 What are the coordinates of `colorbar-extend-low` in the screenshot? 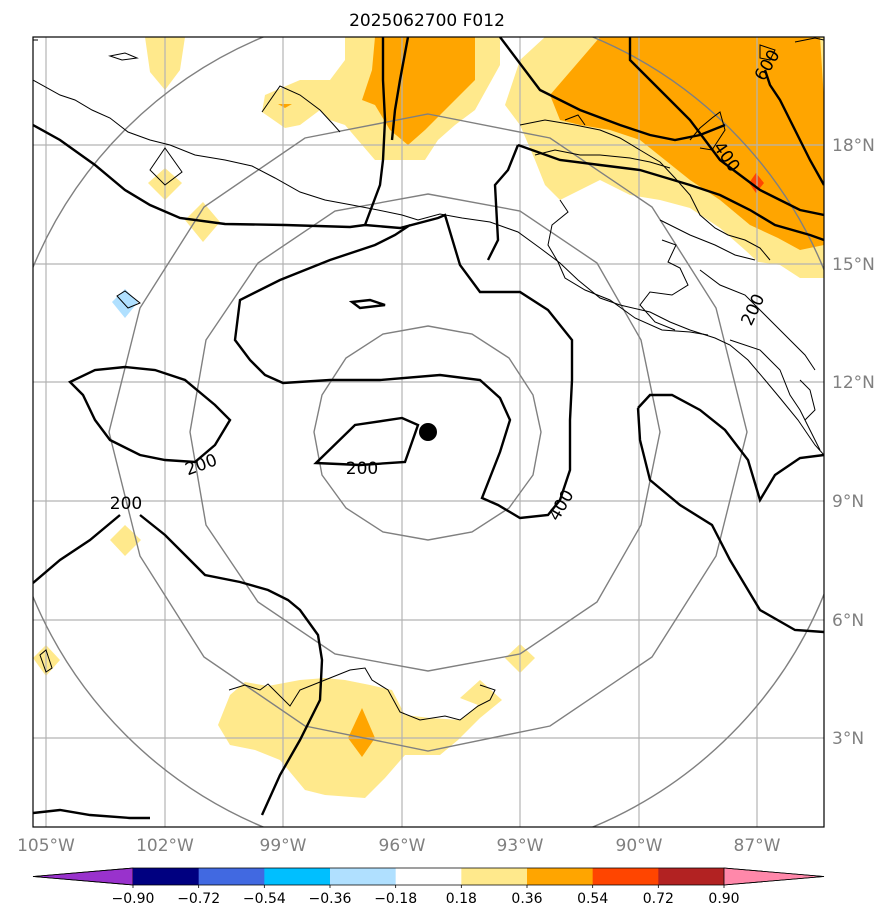 It's located at (83, 876).